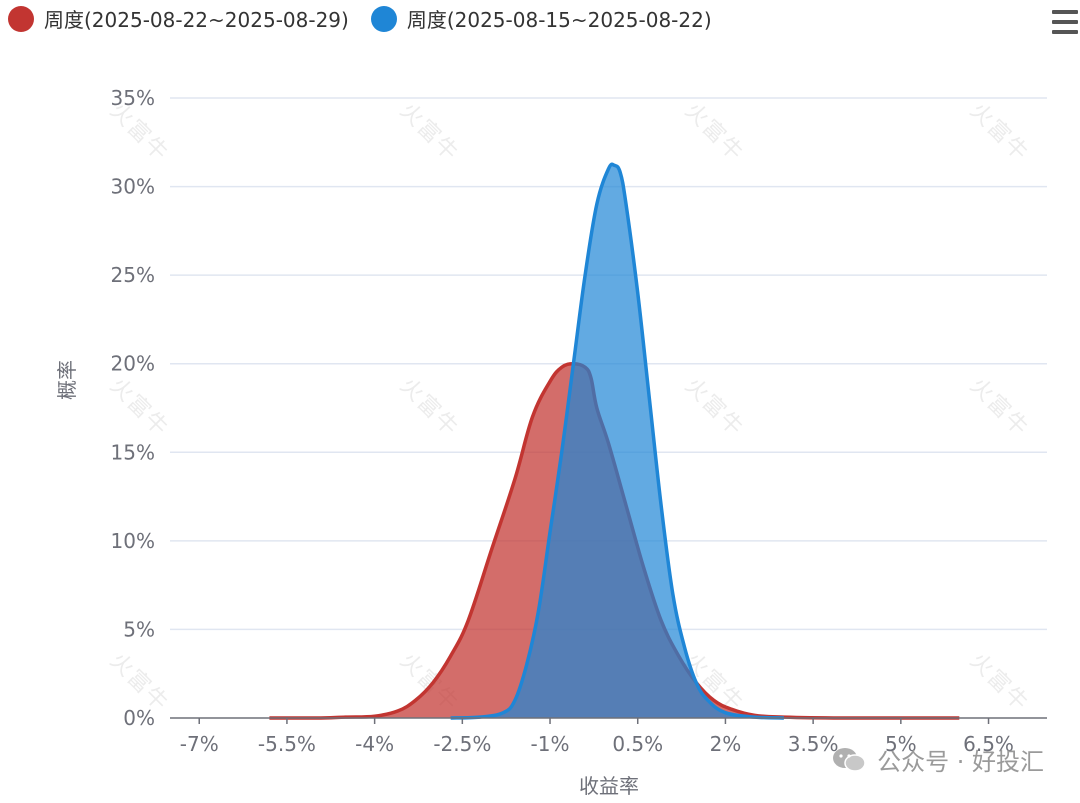 This screenshot has height=803, width=1080. Describe the element at coordinates (199, 744) in the screenshot. I see `x-tick-label: -7%` at that location.